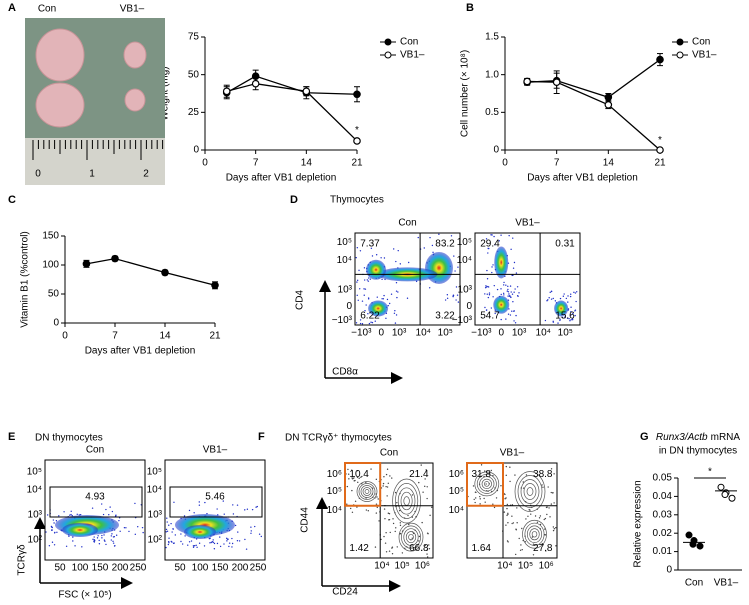 The image size is (749, 605). I want to click on x-tick-label: 250, so click(138, 568).